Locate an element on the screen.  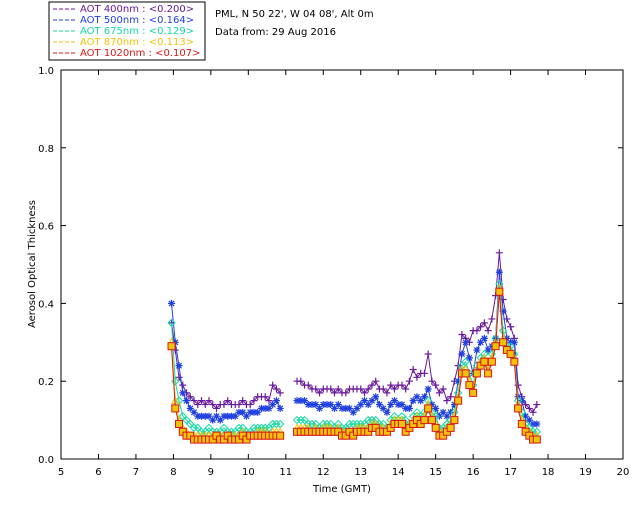
x-tick-label: 13 is located at coordinates (360, 472).